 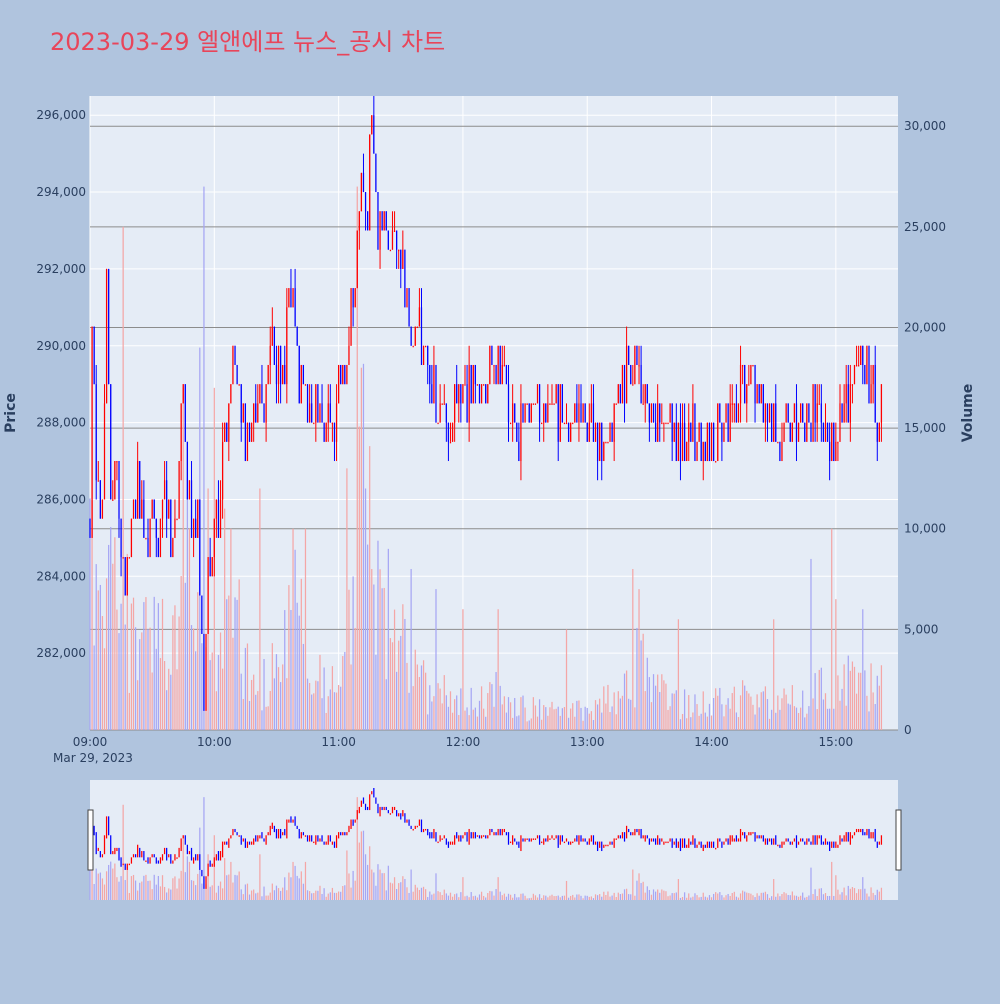 I want to click on range-slider-left-handle, so click(x=90, y=840).